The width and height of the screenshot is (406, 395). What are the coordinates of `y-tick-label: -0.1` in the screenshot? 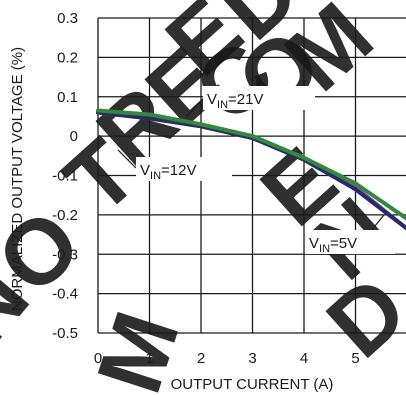 It's located at (65, 176).